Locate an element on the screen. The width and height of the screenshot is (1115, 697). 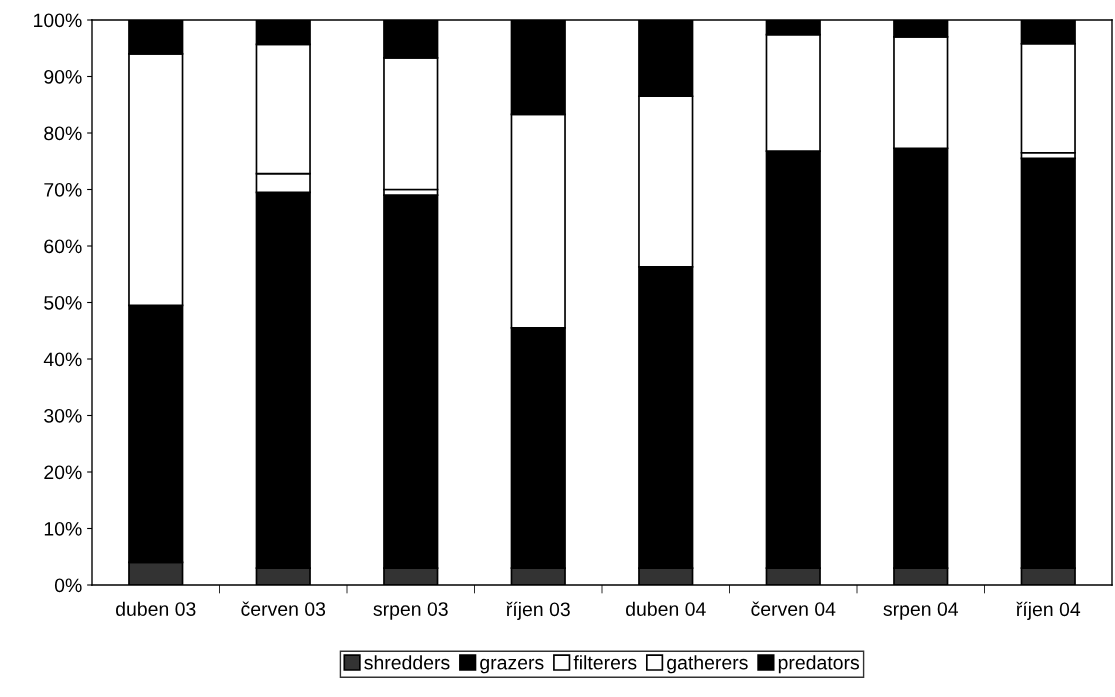
y-tick-label: 70% is located at coordinates (63, 189).